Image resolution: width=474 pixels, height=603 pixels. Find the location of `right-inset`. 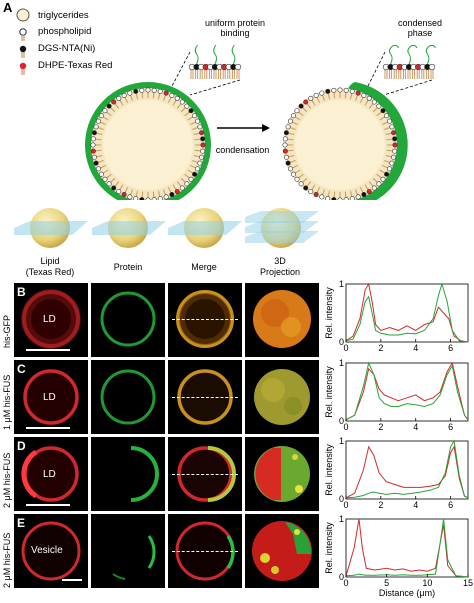

right-inset is located at coordinates (401, 70).